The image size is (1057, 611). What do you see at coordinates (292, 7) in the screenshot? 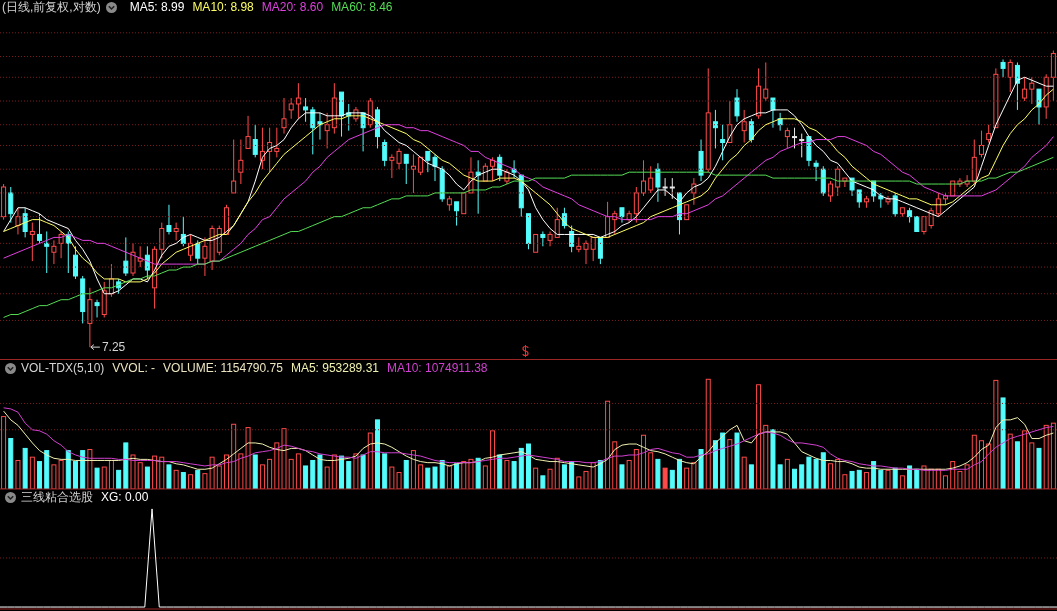
I see `text: MA20: 8.60` at bounding box center [292, 7].